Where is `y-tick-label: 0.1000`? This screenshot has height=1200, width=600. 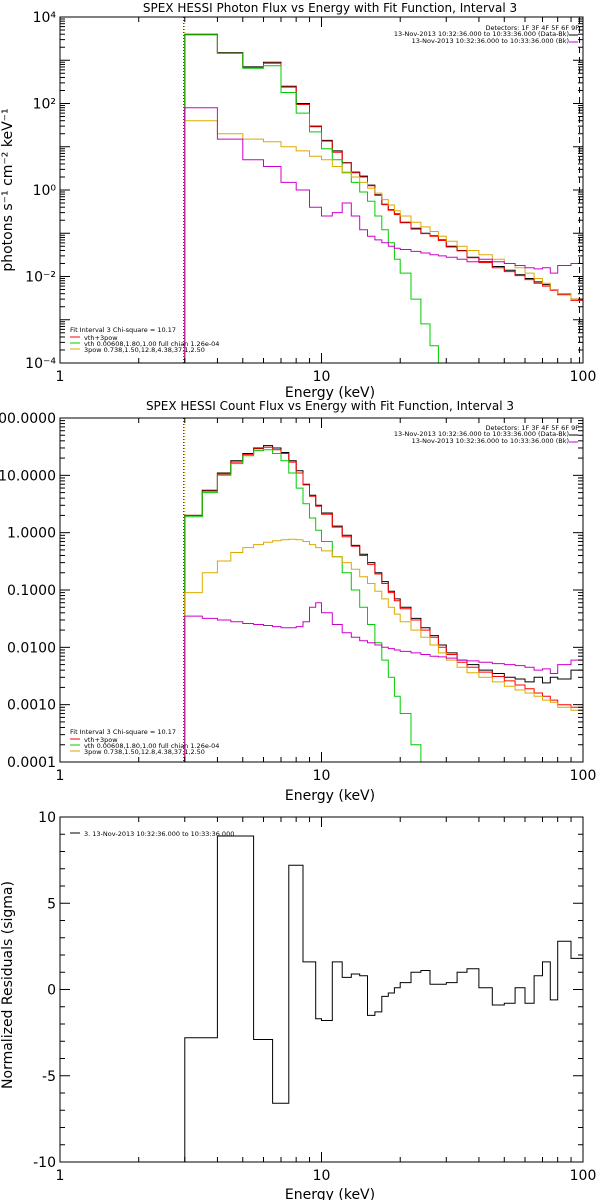
y-tick-label: 0.1000 is located at coordinates (31, 591).